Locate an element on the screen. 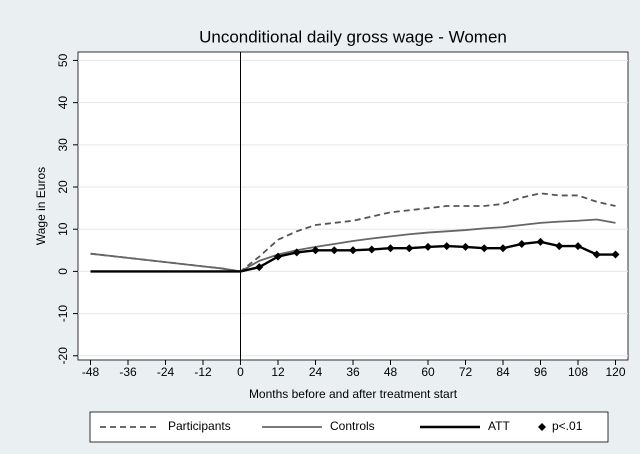 Image resolution: width=640 pixels, height=454 pixels. x-tick-label: 24 is located at coordinates (316, 372).